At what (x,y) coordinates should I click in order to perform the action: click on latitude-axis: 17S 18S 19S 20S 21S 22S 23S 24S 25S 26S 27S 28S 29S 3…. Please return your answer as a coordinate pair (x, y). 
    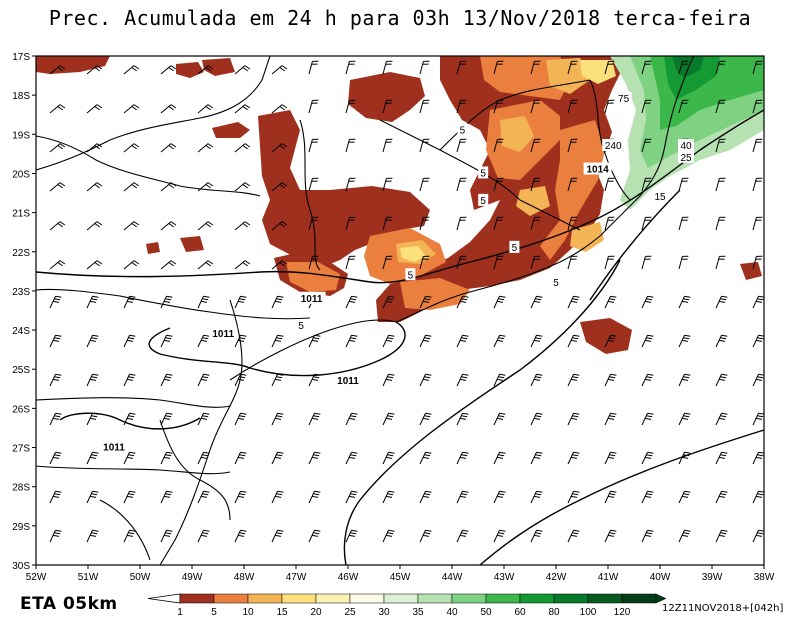
    Looking at the image, I should click on (24, 312).